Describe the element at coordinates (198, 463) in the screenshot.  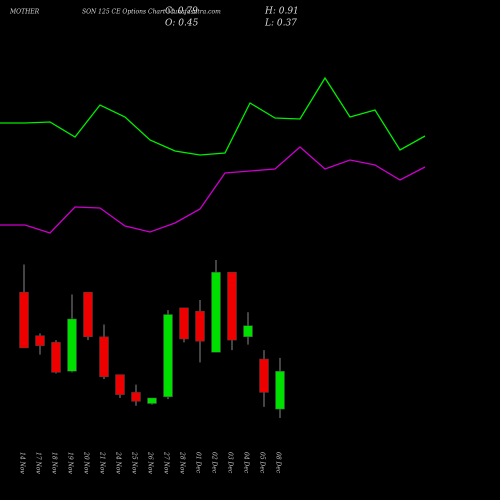
I see `x-tick-label: 01 Dec` at that location.